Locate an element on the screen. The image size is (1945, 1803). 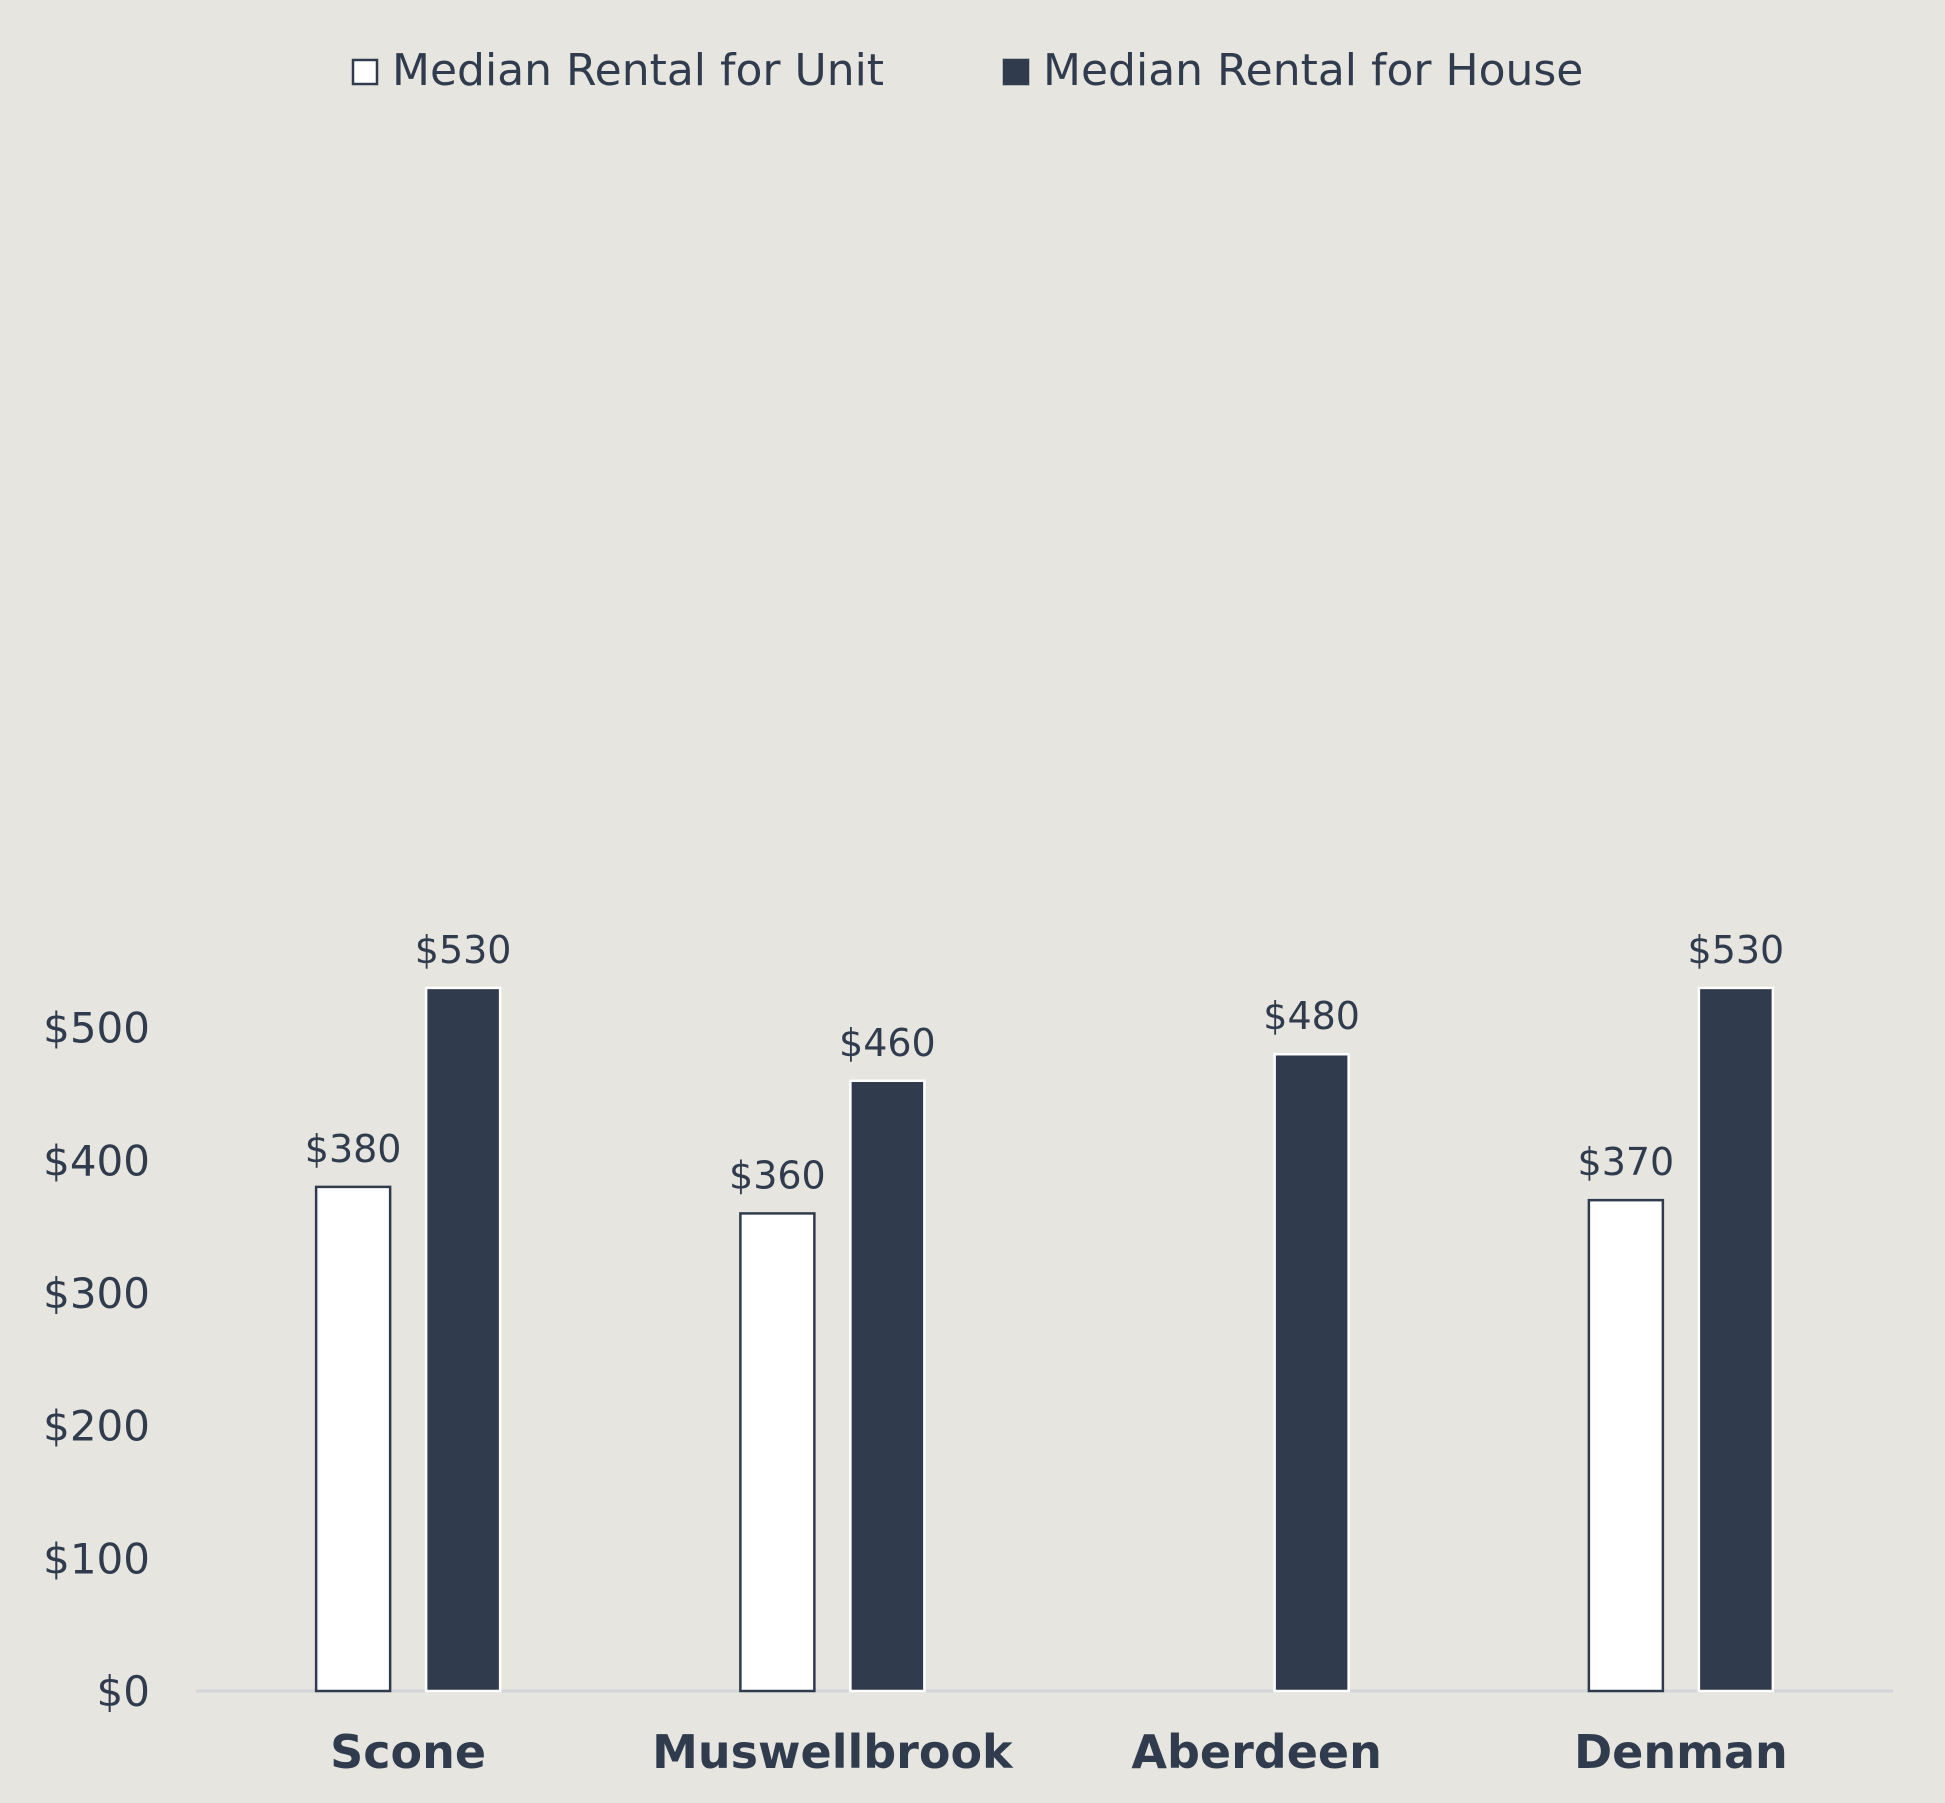
x-tick-label: Denman is located at coordinates (1681, 1752).